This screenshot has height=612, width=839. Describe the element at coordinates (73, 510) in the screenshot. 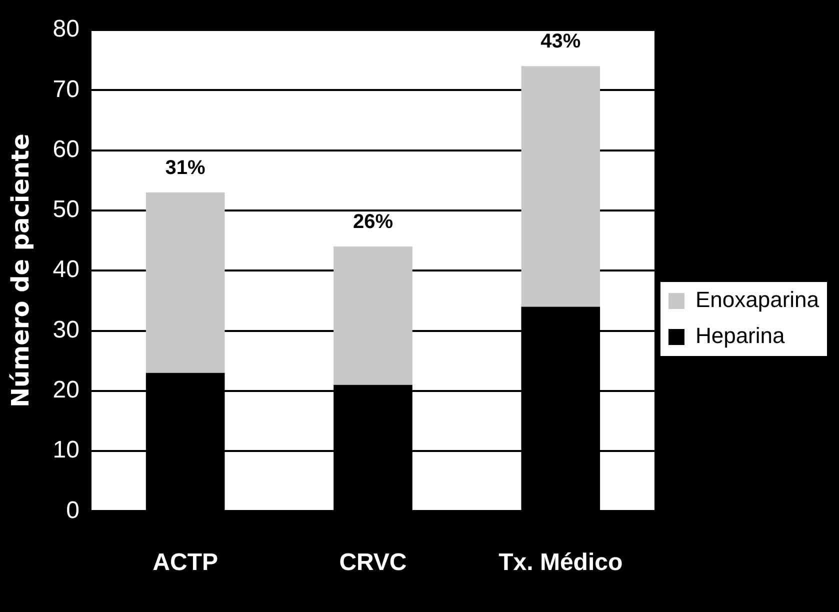

I see `y-tick-label: 0` at that location.